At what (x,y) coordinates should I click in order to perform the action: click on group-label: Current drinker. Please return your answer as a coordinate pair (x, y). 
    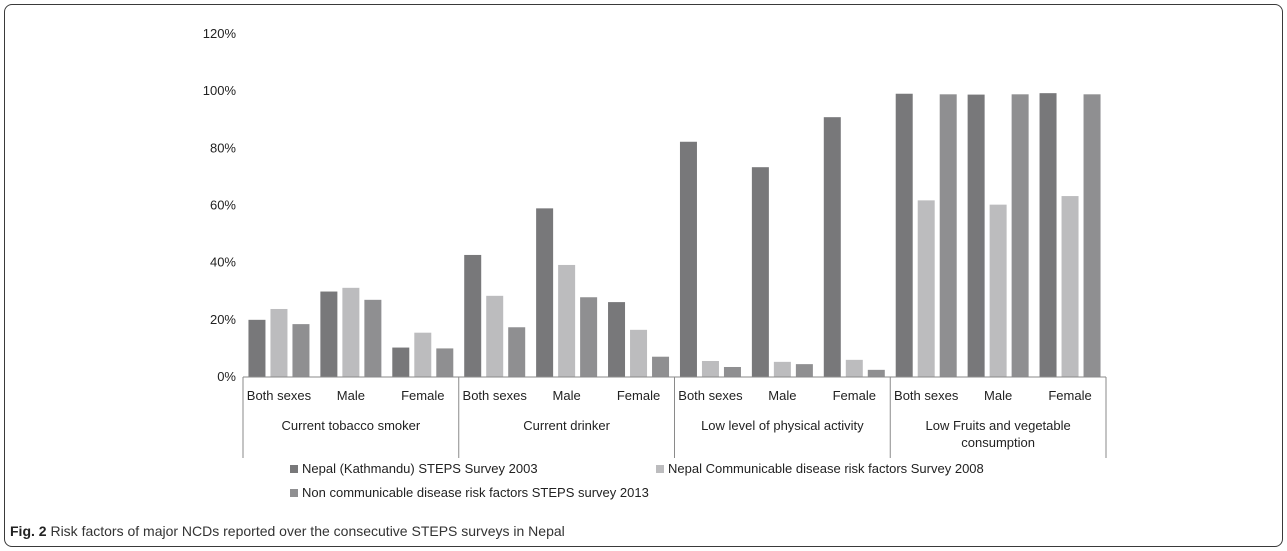
    Looking at the image, I should click on (566, 425).